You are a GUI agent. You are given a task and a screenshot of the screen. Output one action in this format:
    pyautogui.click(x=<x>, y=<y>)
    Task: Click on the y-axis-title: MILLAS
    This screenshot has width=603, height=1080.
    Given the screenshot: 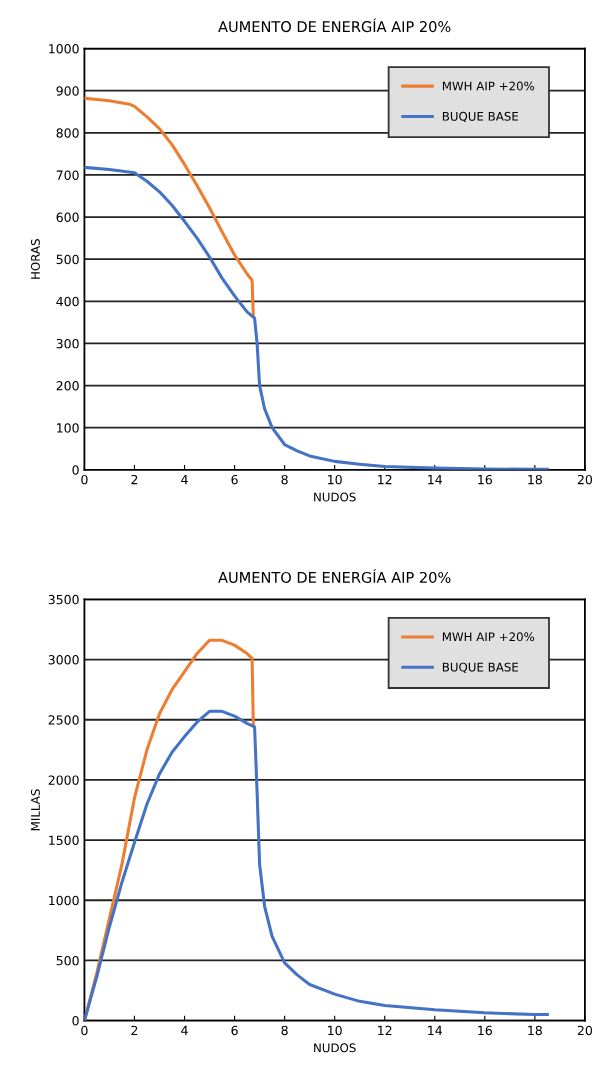 What is the action you would take?
    pyautogui.click(x=35, y=810)
    